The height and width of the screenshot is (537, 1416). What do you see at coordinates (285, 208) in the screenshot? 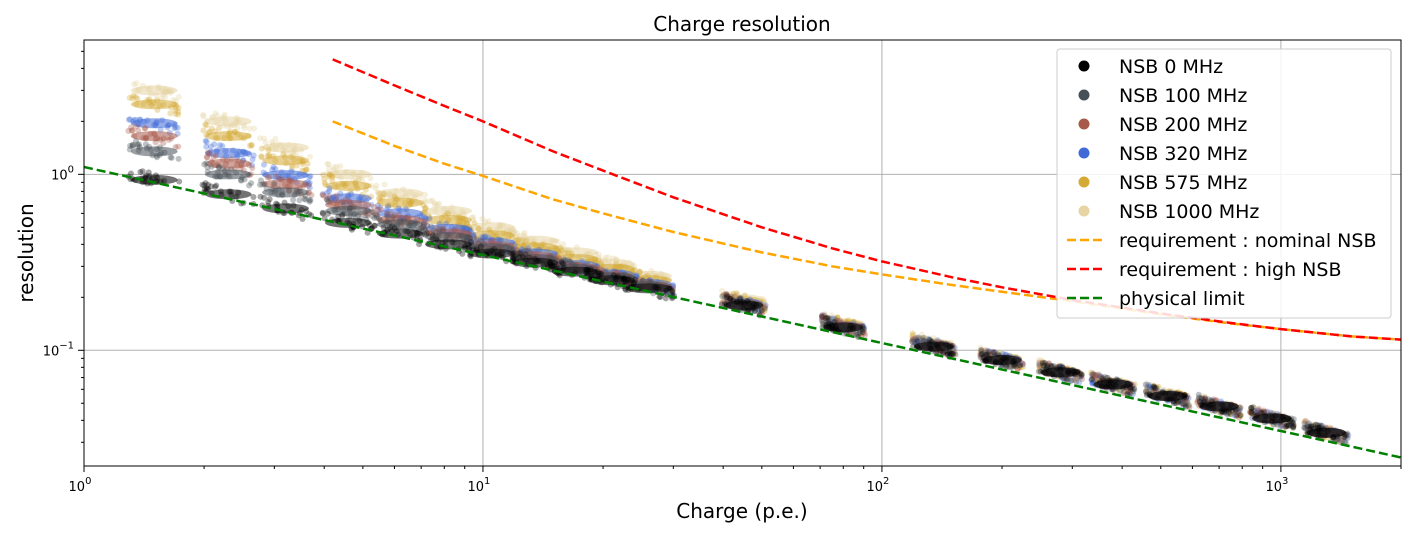
I see `data-point` at bounding box center [285, 208].